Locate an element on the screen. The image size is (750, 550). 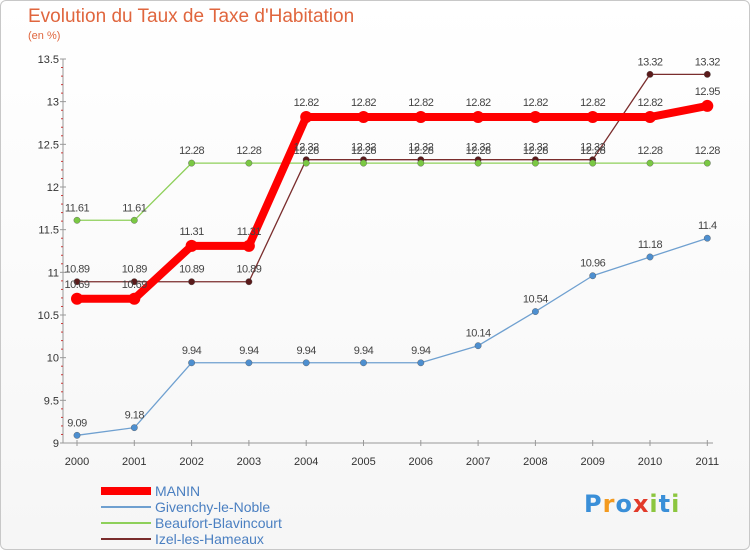
data-label-givenchy-le-noble: 9.18 is located at coordinates (135, 416).